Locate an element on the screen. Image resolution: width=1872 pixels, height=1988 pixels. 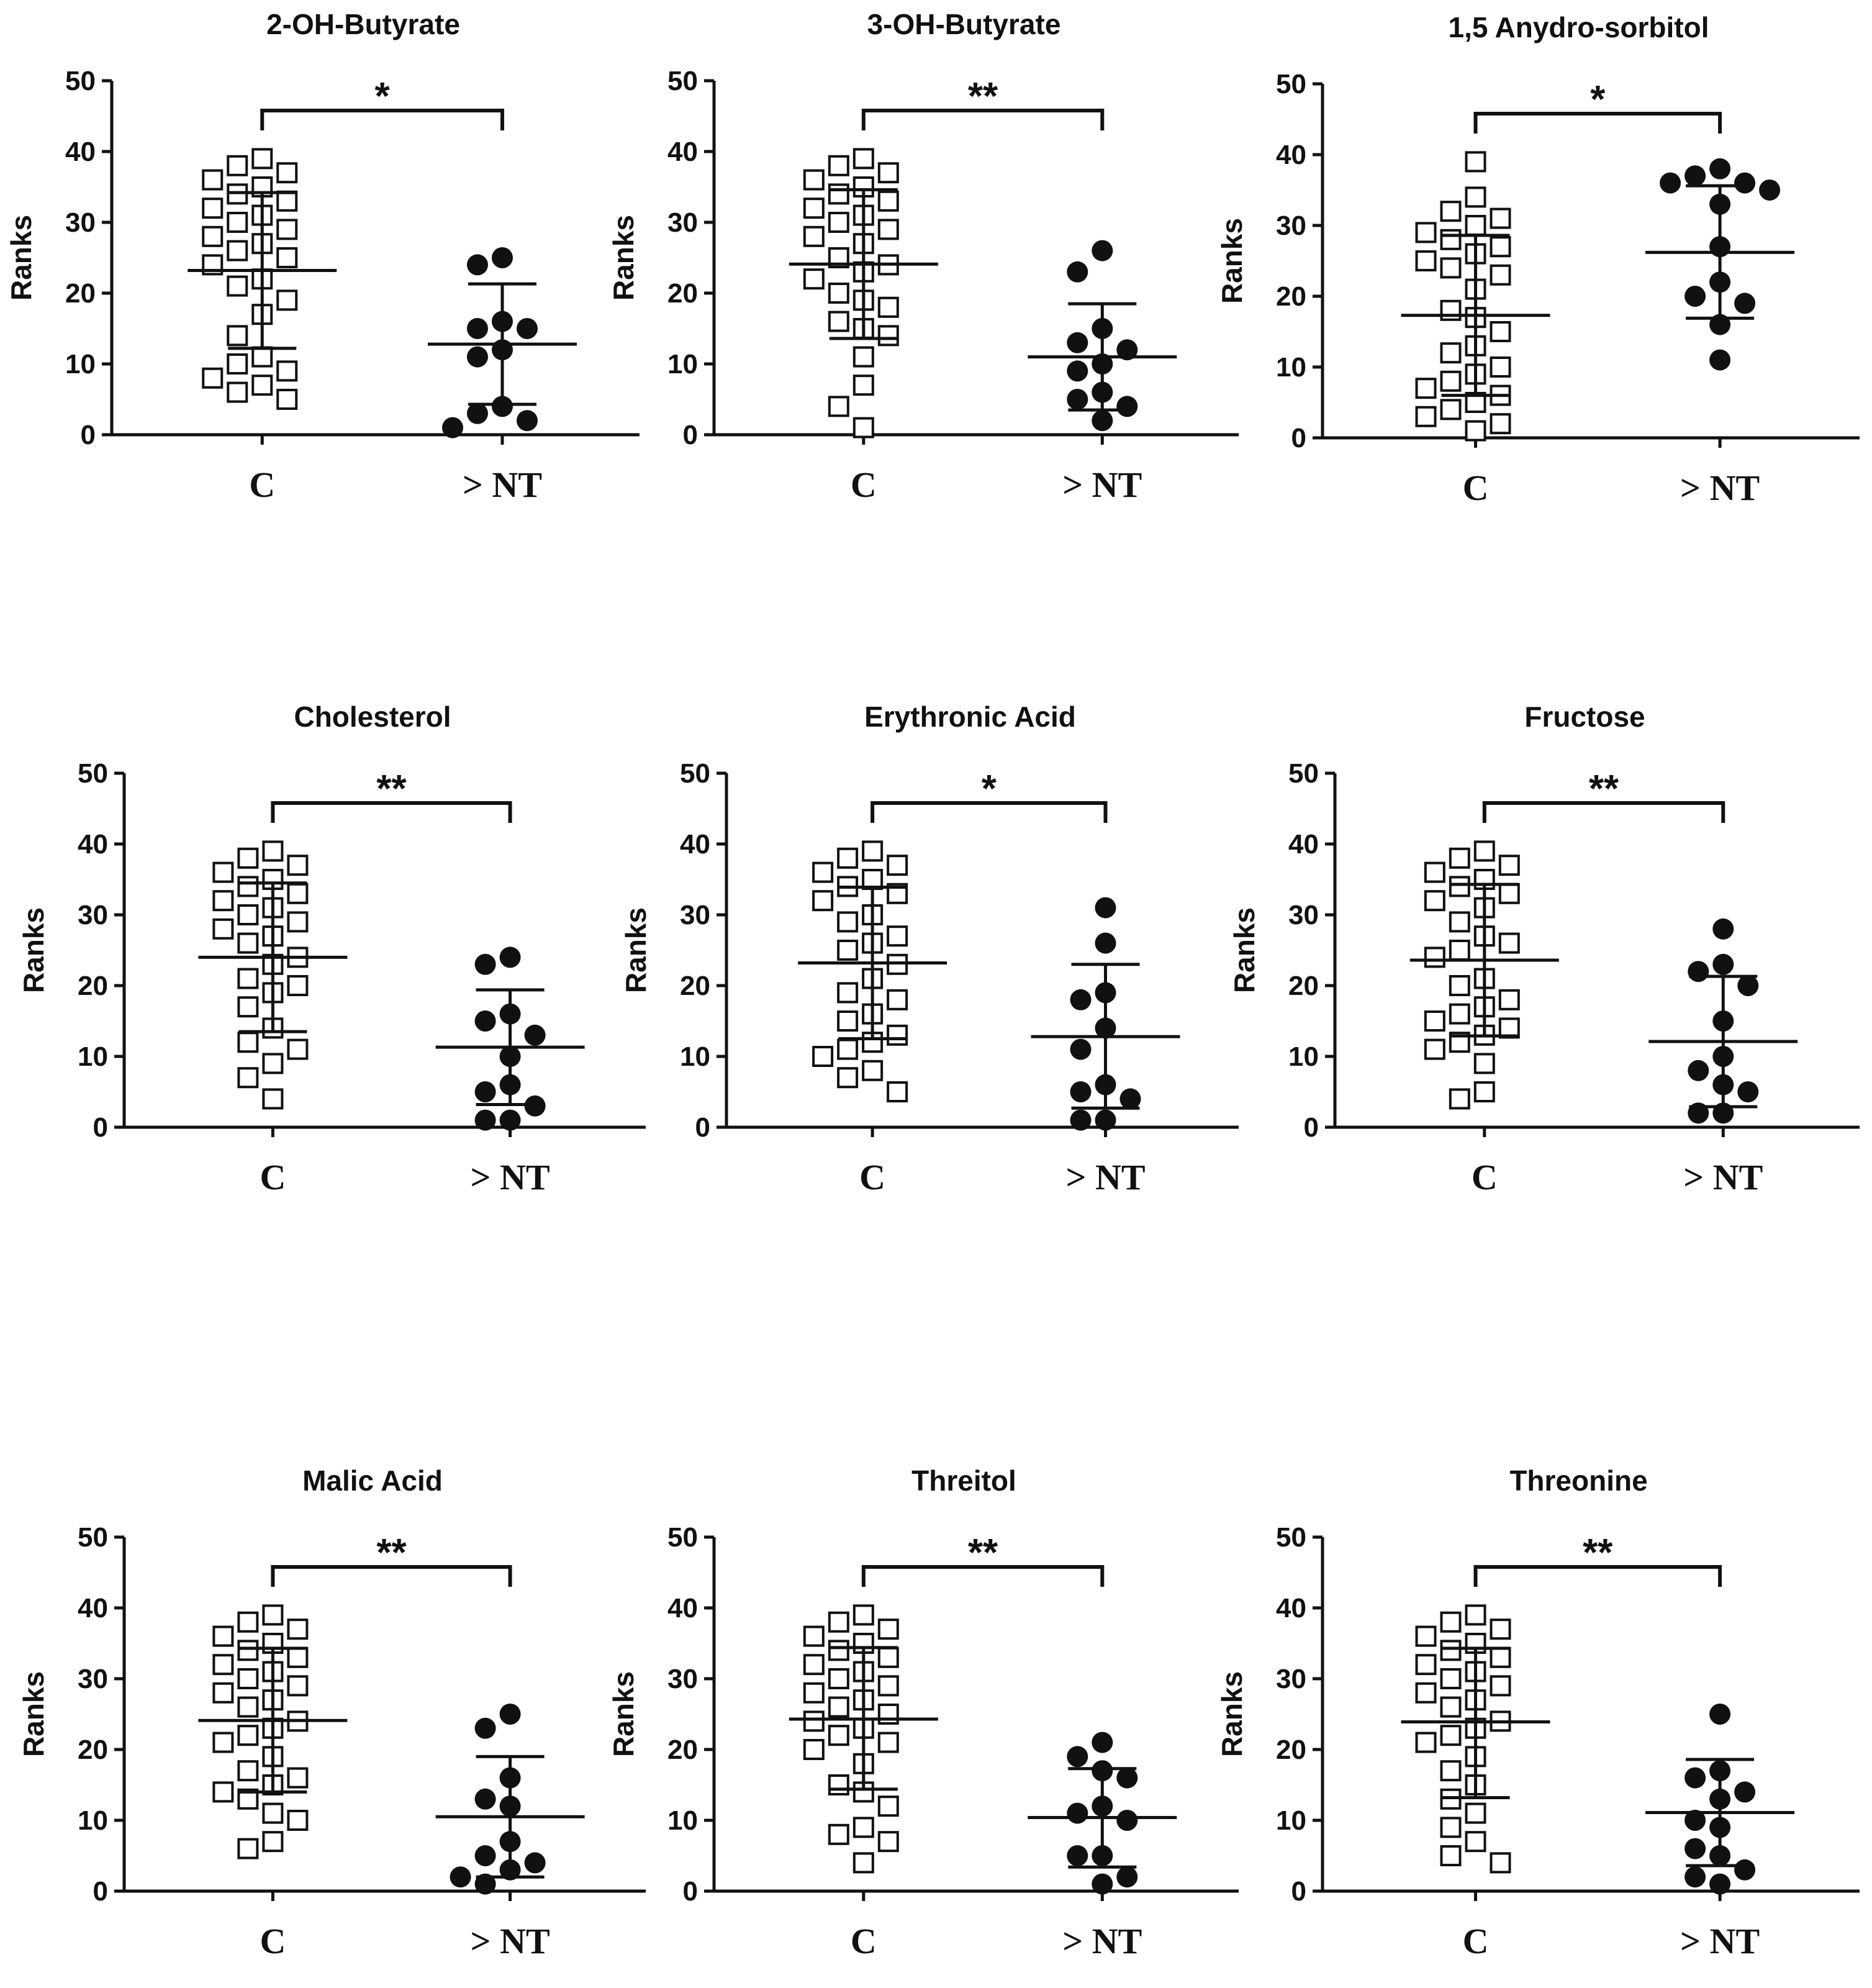
y-tick-label: 0 is located at coordinates (690, 1891).